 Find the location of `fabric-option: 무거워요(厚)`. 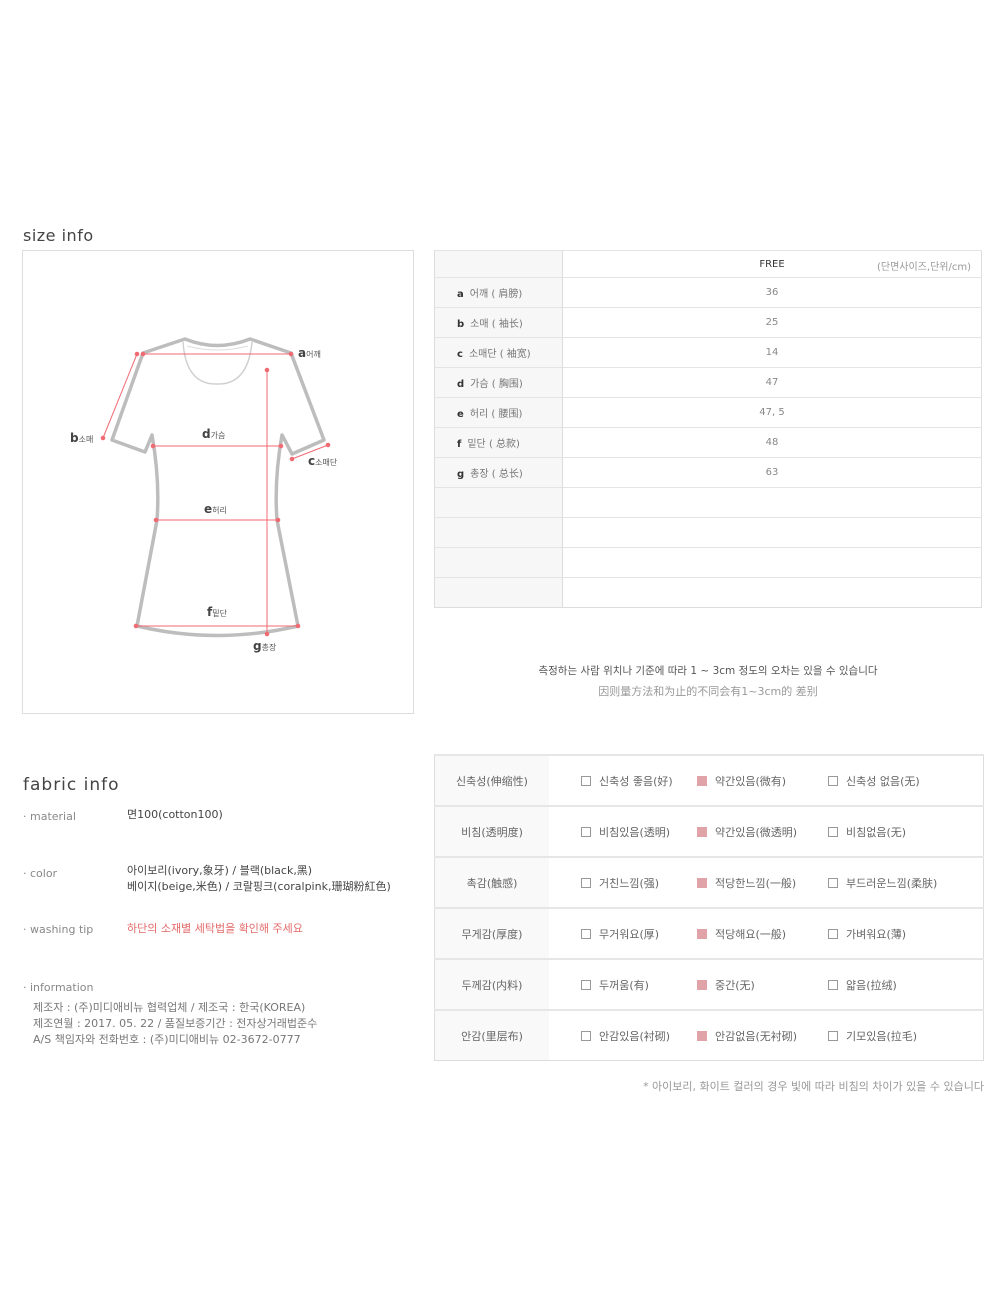

fabric-option: 무거워요(厚) is located at coordinates (620, 934).